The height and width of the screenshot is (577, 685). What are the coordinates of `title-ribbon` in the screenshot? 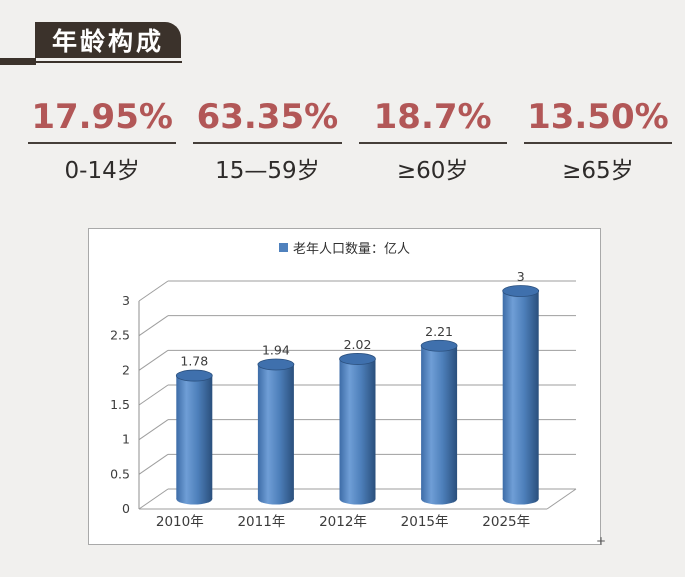 It's located at (18, 61).